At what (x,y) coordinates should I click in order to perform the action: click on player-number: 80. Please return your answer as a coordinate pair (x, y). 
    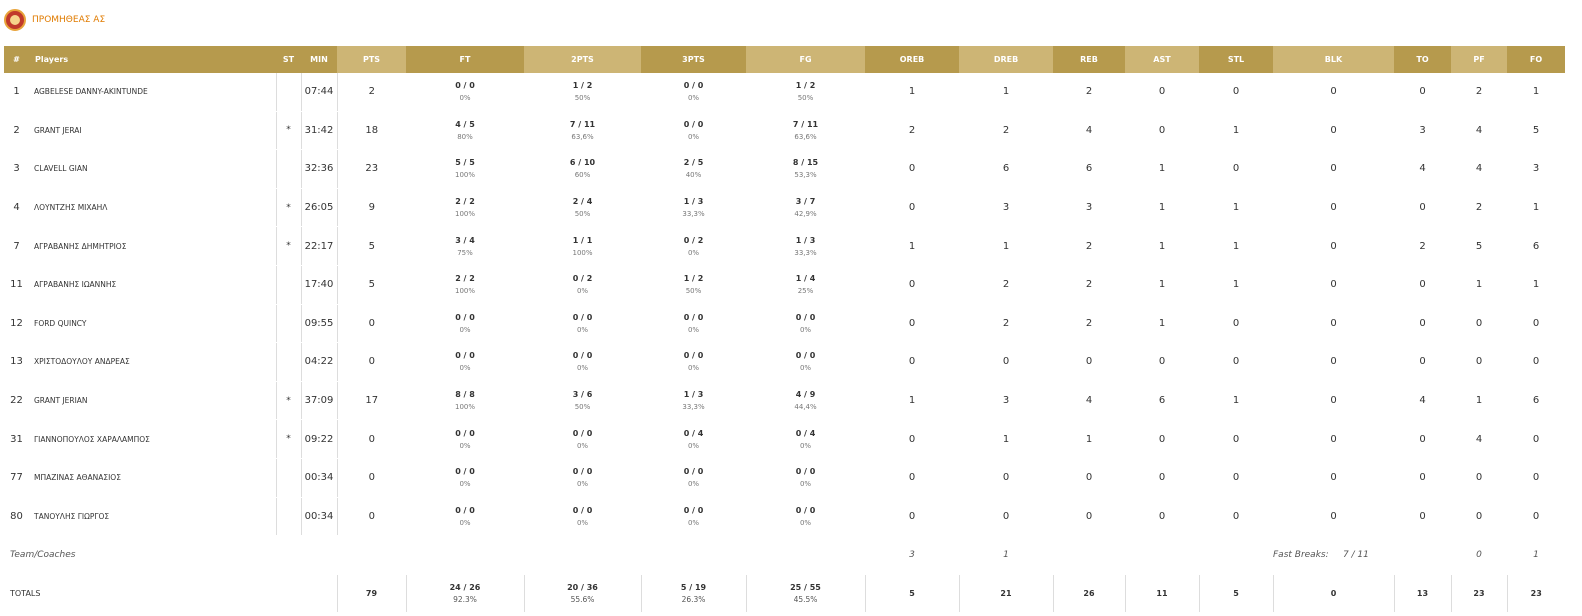
    Looking at the image, I should click on (16, 517).